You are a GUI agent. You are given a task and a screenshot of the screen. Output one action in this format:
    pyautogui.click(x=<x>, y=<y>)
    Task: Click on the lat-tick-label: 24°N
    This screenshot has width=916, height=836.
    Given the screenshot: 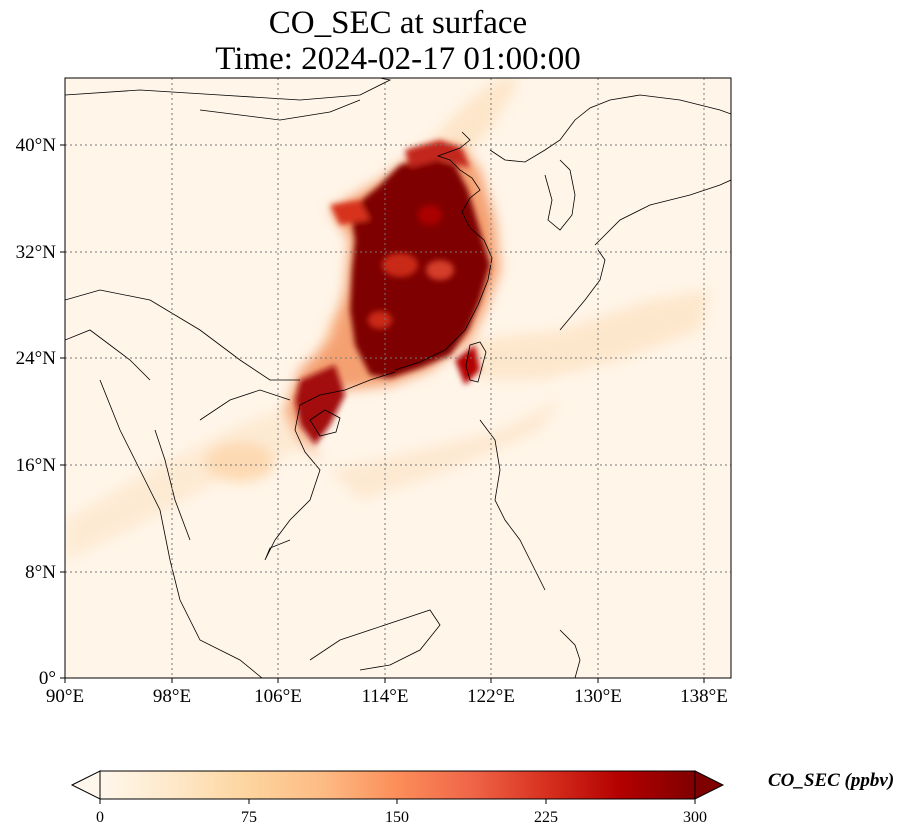 What is the action you would take?
    pyautogui.click(x=36, y=358)
    